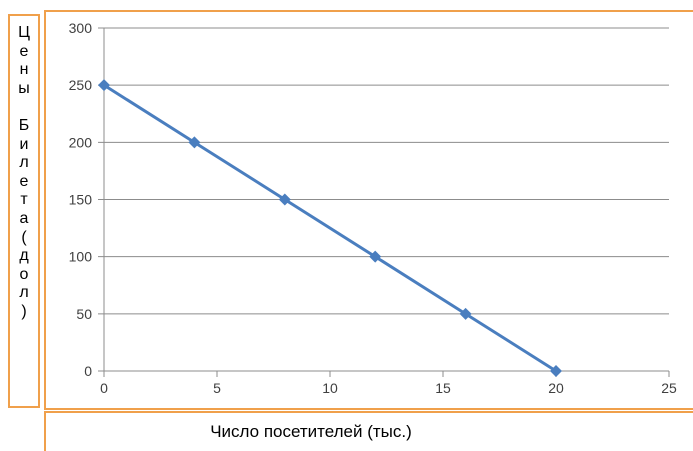  What do you see at coordinates (88, 371) in the screenshot?
I see `y-tick-label: 0` at bounding box center [88, 371].